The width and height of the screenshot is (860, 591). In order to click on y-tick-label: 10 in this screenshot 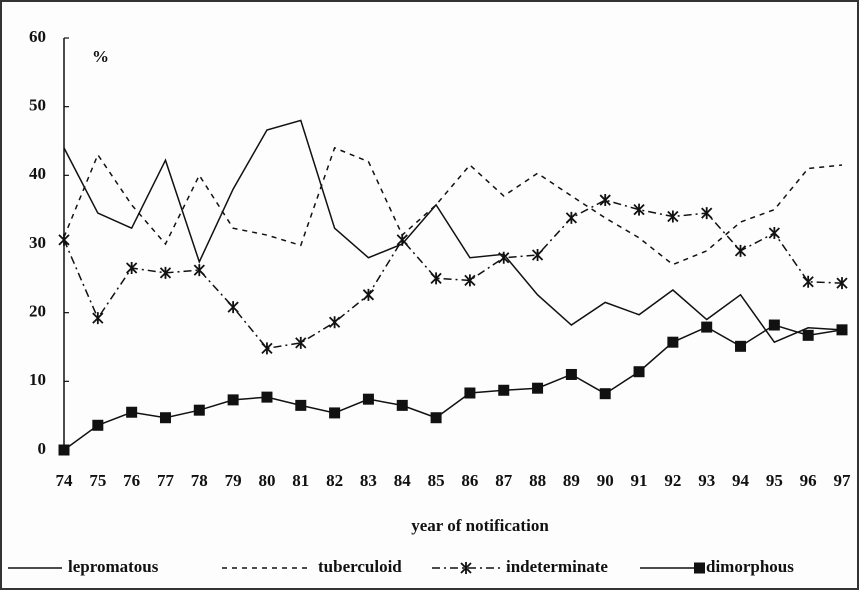, I will do `click(37, 379)`.